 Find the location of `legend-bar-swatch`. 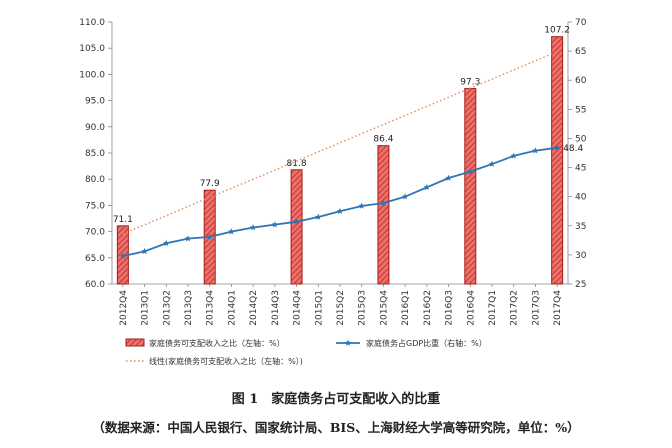

legend-bar-swatch is located at coordinates (135, 342).